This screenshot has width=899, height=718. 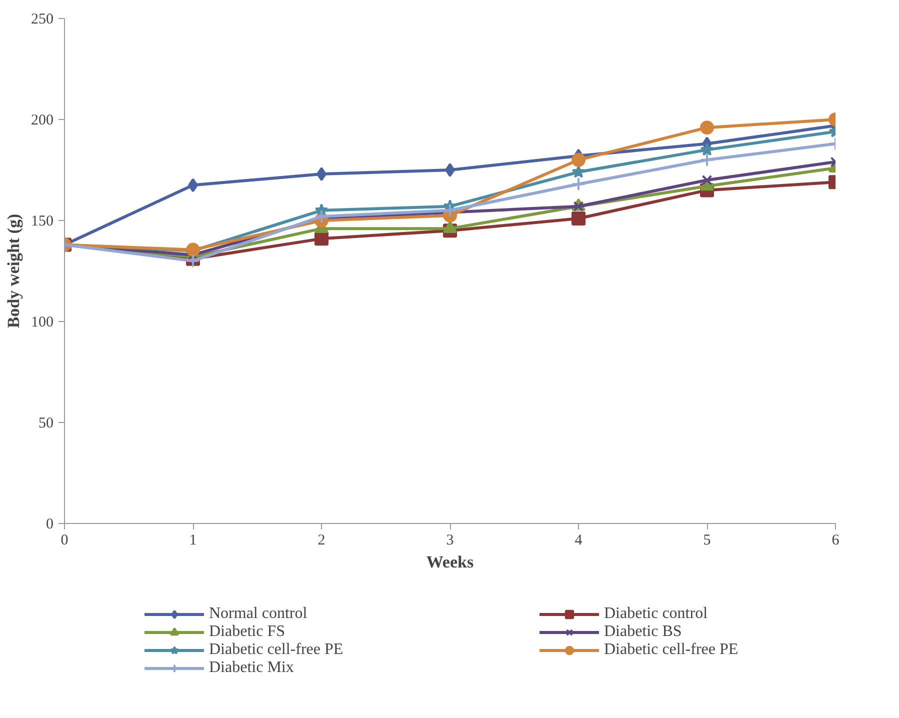 What do you see at coordinates (578, 540) in the screenshot?
I see `x-tick-label: 4` at bounding box center [578, 540].